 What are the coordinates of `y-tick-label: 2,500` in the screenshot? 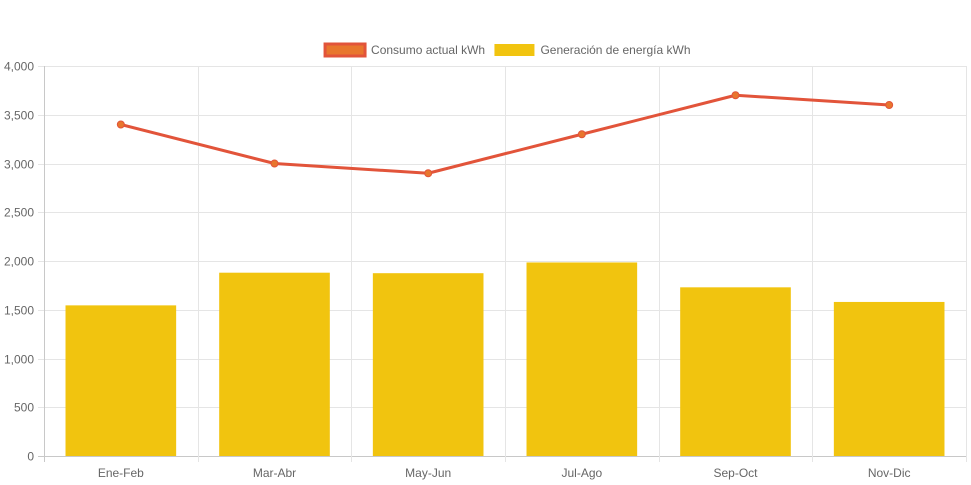 It's located at (19, 213).